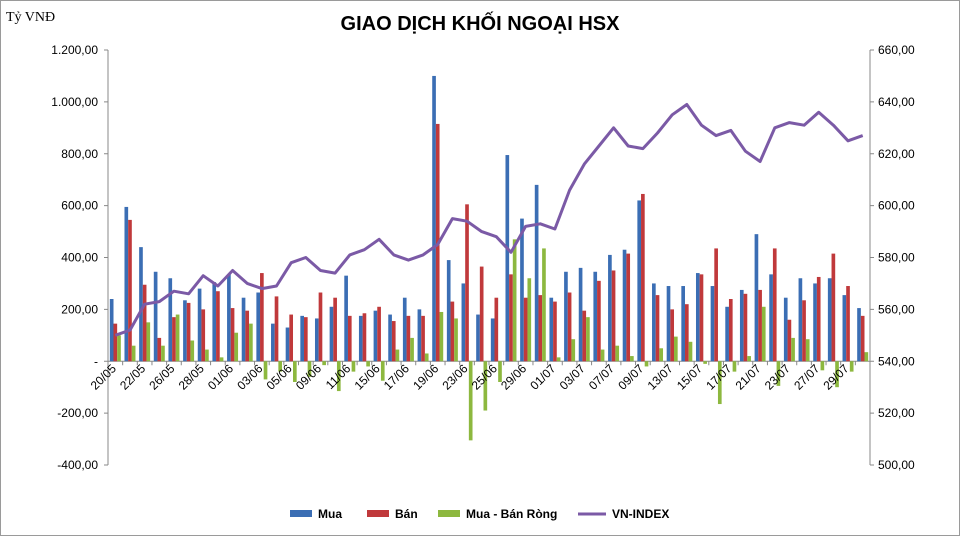 The image size is (960, 536). What do you see at coordinates (511, 514) in the screenshot?
I see `legend-label-mua-b-n-r-ng: Mua - Bán Ròng` at bounding box center [511, 514].